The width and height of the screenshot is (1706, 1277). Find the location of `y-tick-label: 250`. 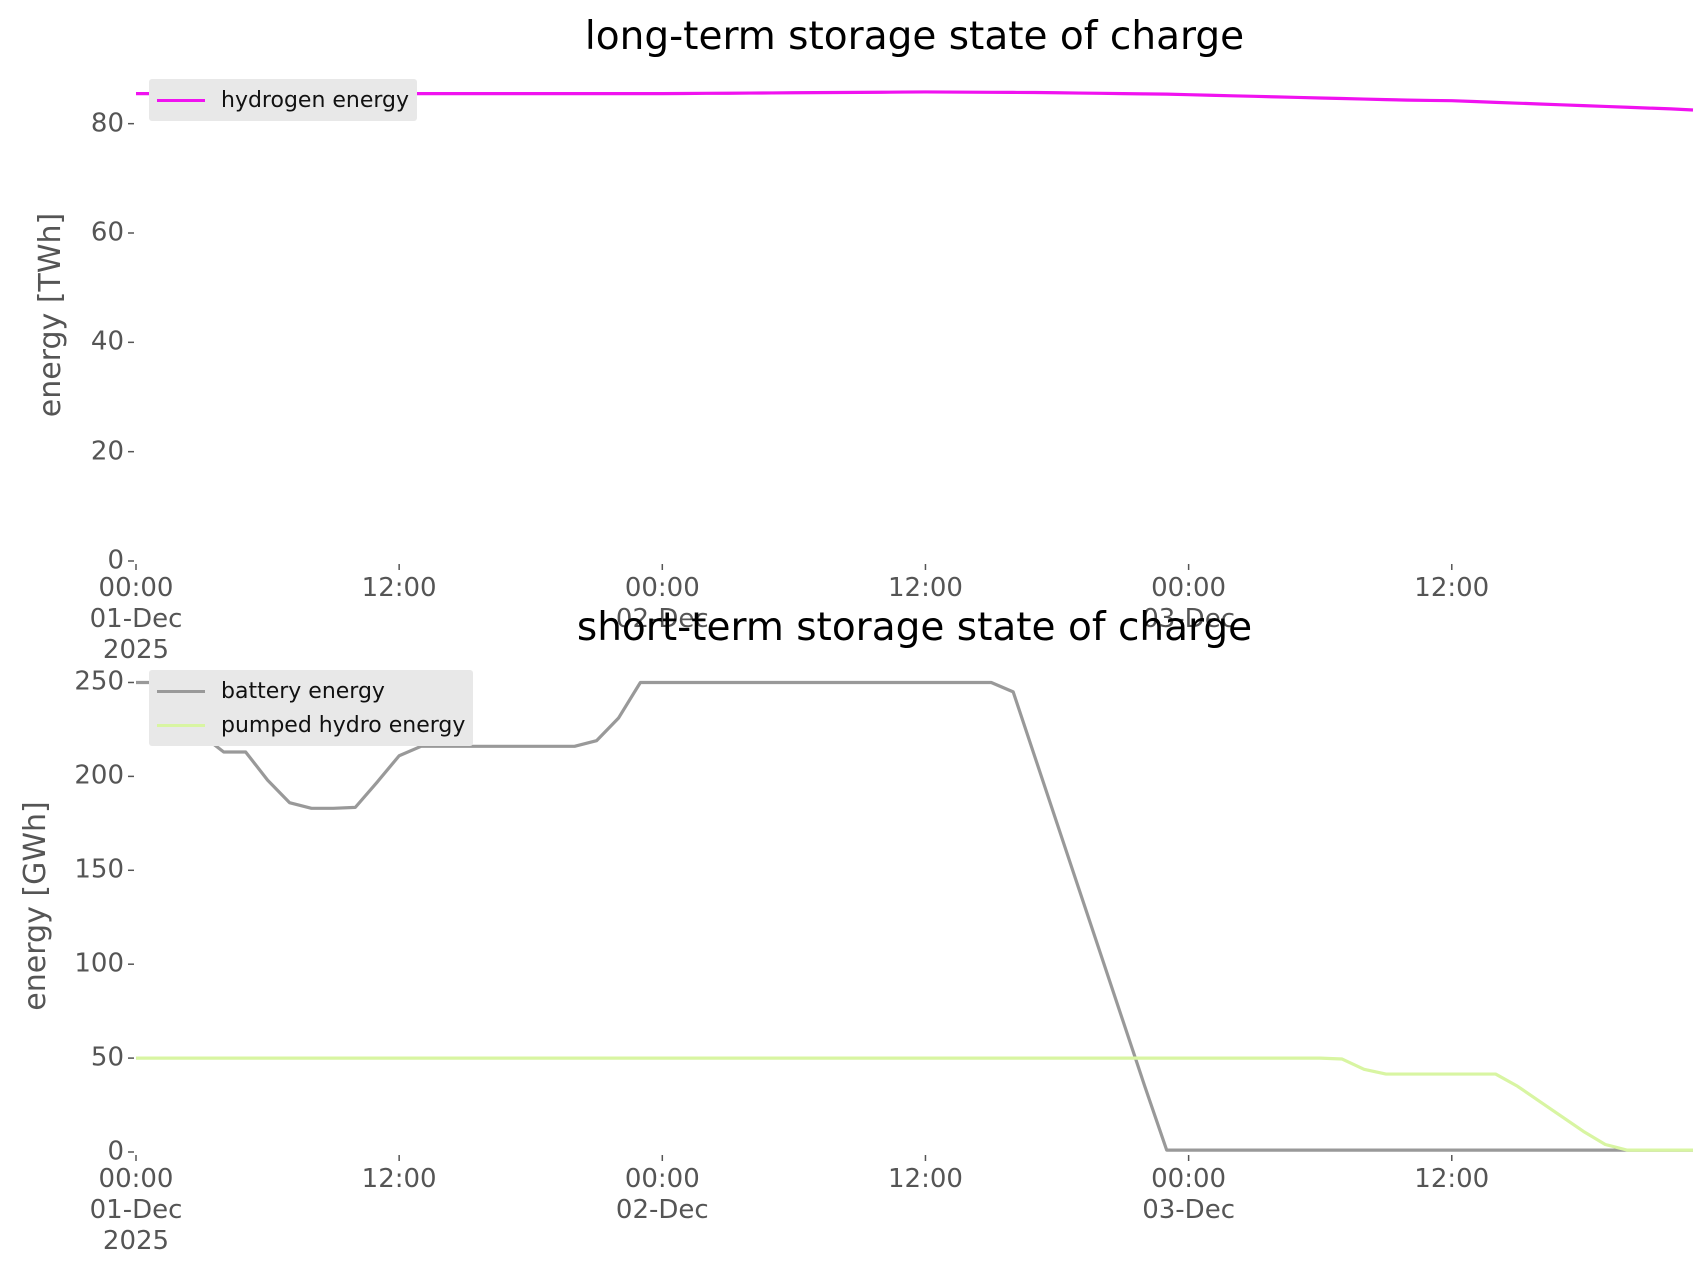

y-tick-label: 250 is located at coordinates (99, 681).